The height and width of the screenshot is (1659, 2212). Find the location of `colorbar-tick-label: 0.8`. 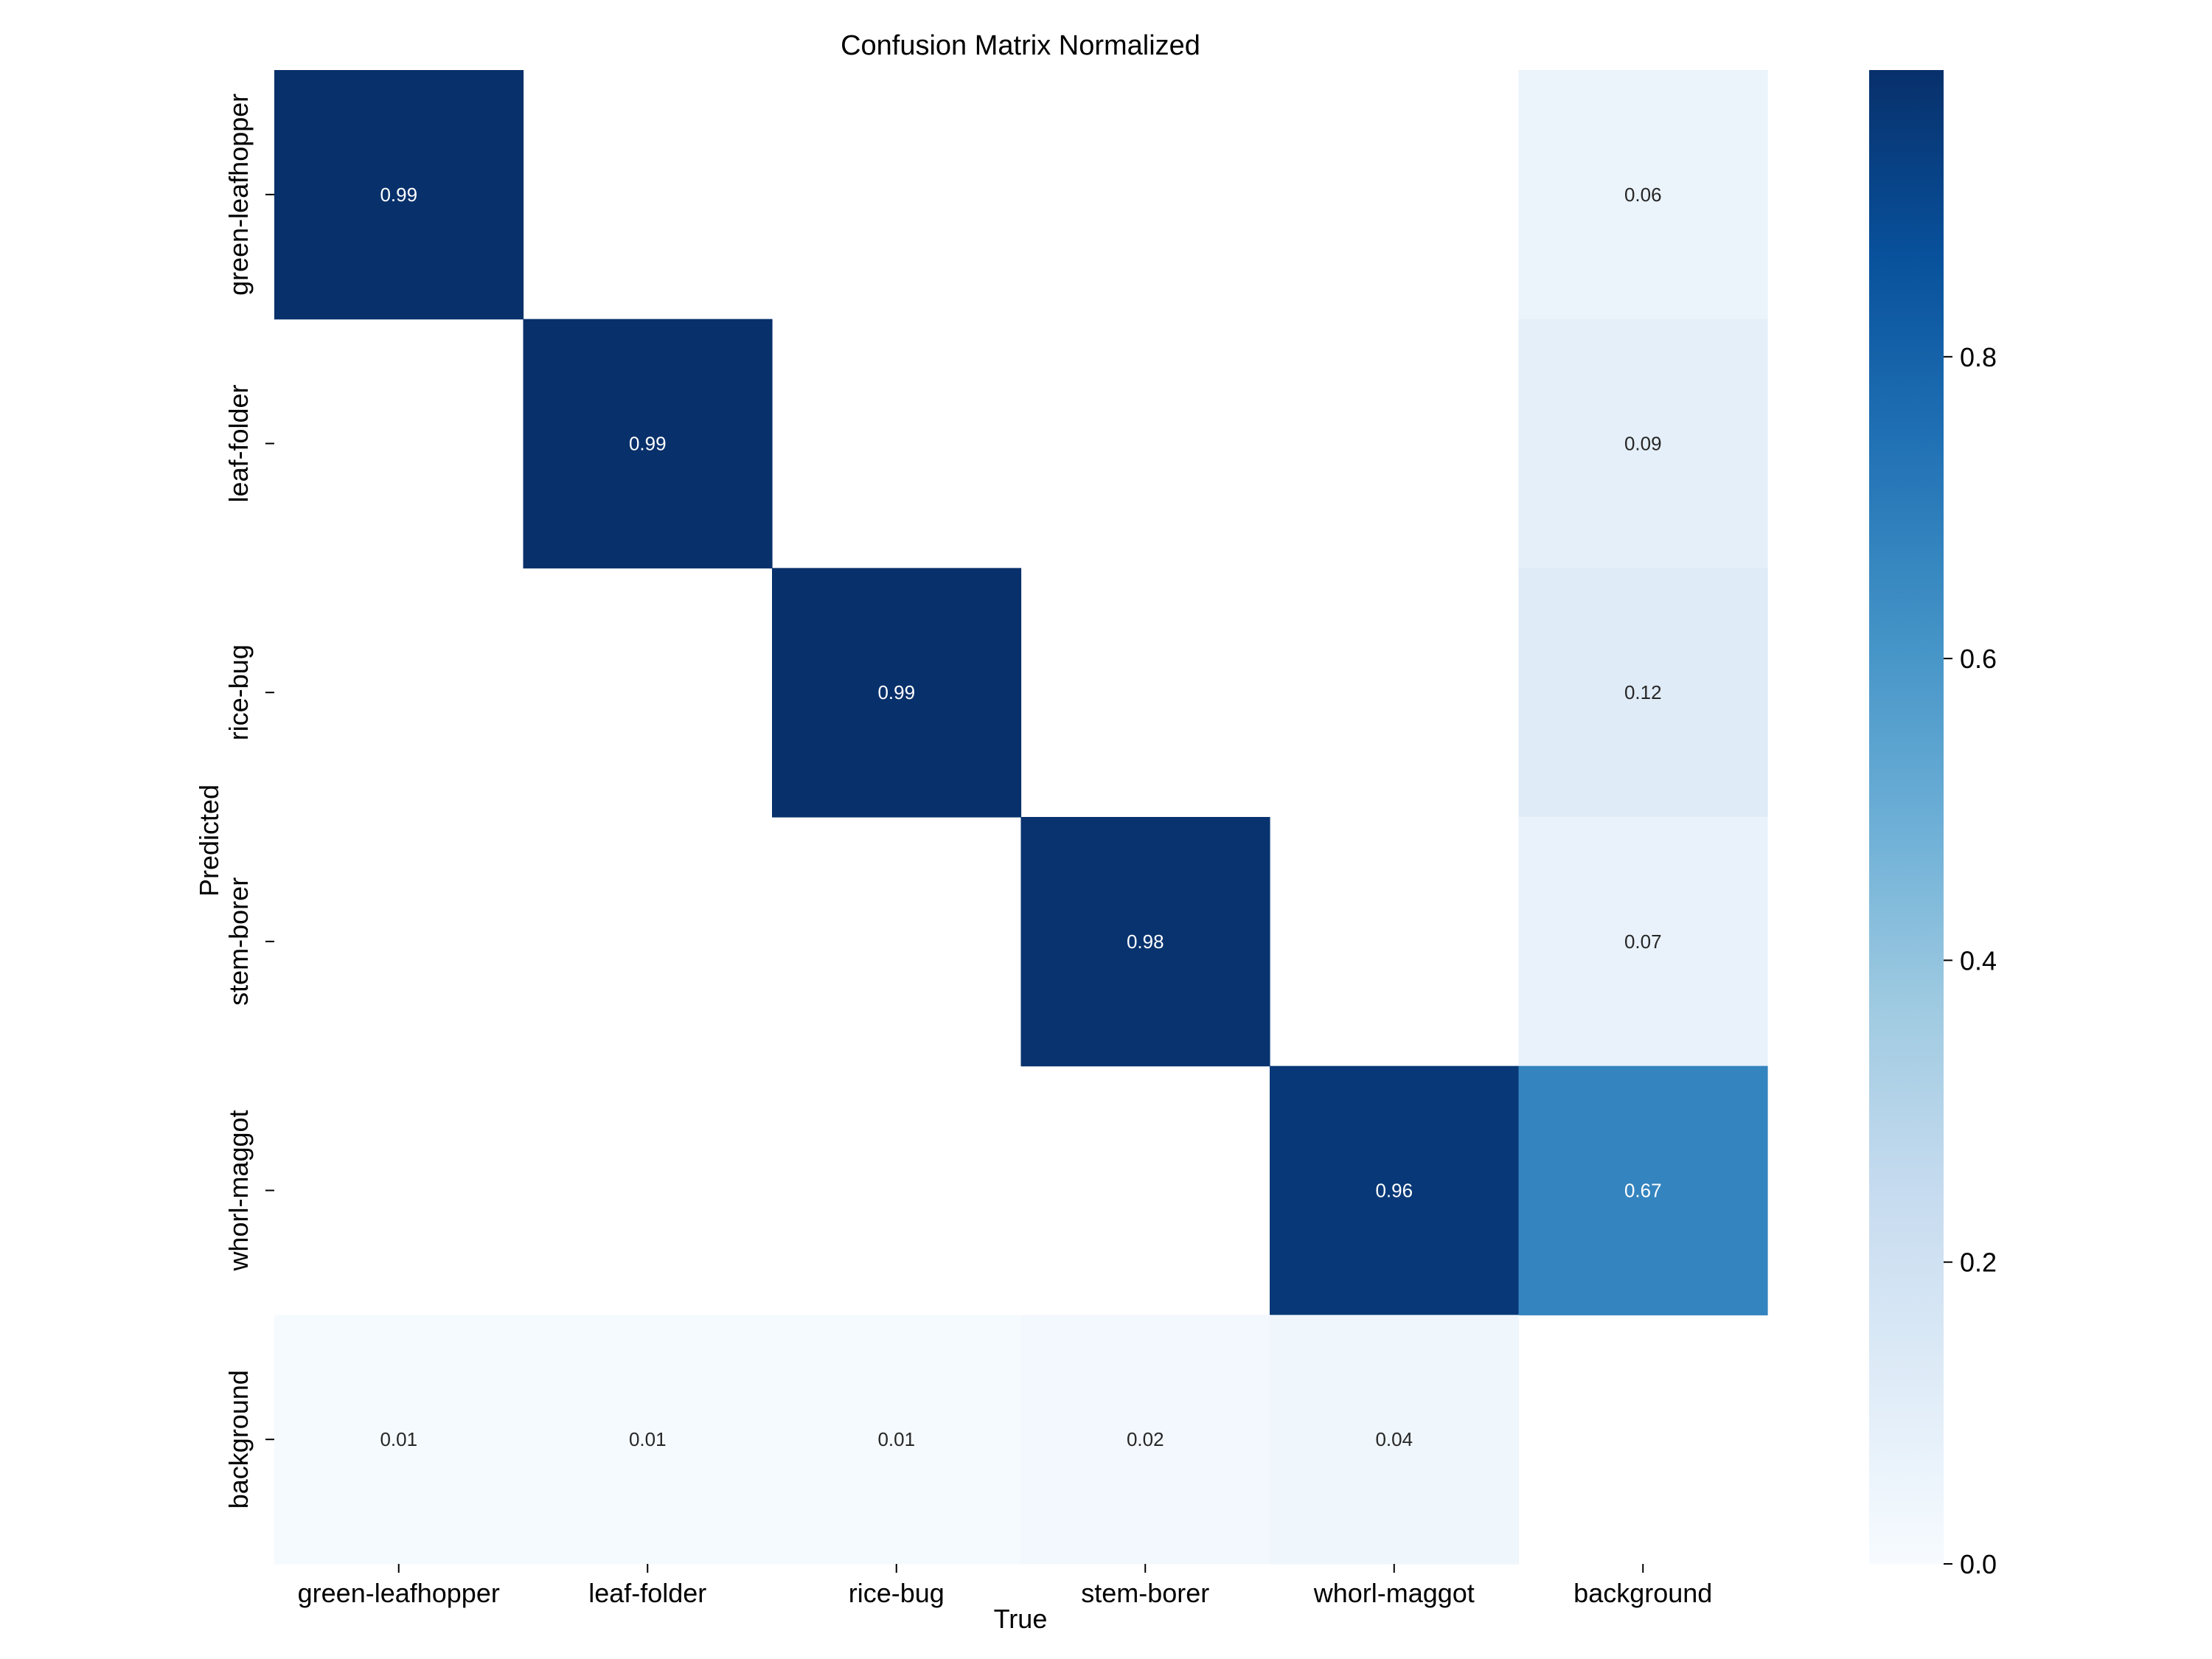

colorbar-tick-label: 0.8 is located at coordinates (1978, 357).